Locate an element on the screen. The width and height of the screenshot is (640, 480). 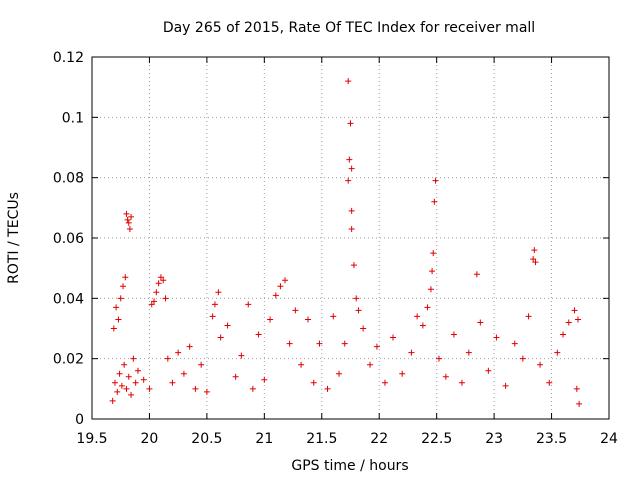
x-axis-label: GPS time / hours is located at coordinates (349, 466).